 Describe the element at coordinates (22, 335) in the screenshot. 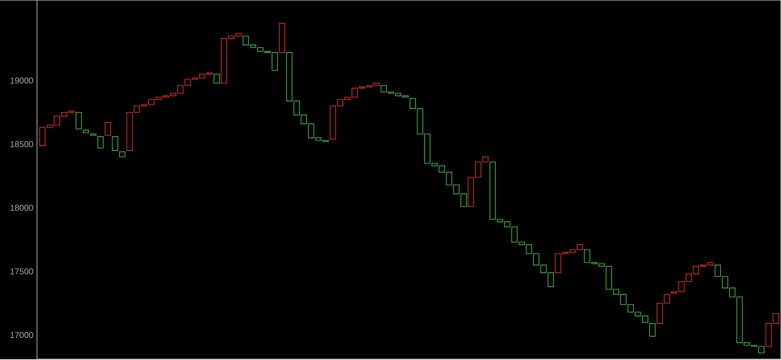

I see `y-tick-label: 17000` at that location.